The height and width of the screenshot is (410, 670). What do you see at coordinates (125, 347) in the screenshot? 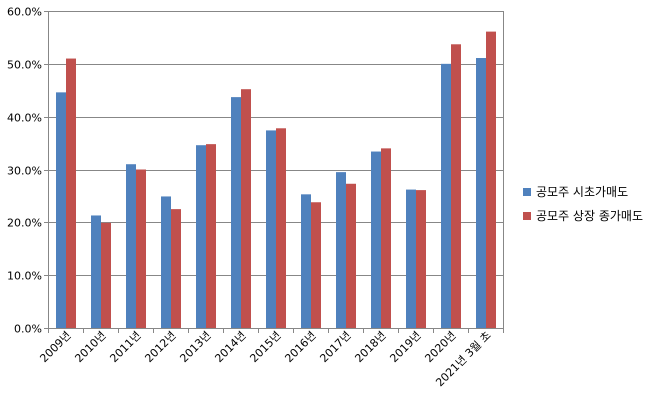
I see `x-tick-label: 2011년` at bounding box center [125, 347].